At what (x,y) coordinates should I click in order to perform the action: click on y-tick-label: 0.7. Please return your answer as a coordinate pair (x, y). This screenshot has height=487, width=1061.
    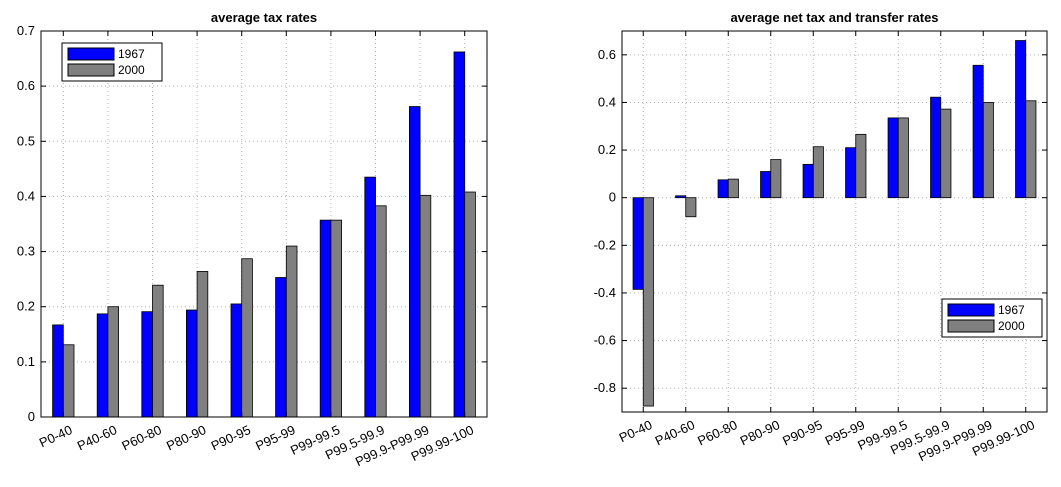
    Looking at the image, I should click on (26, 30).